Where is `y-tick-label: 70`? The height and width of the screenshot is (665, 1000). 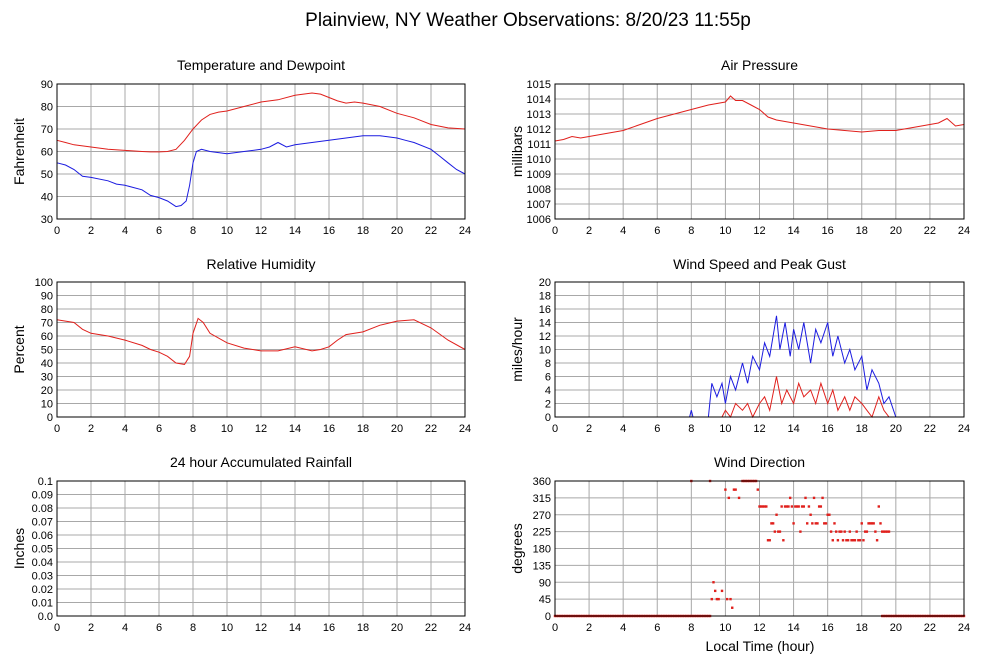
y-tick-label: 70 is located at coordinates (47, 324).